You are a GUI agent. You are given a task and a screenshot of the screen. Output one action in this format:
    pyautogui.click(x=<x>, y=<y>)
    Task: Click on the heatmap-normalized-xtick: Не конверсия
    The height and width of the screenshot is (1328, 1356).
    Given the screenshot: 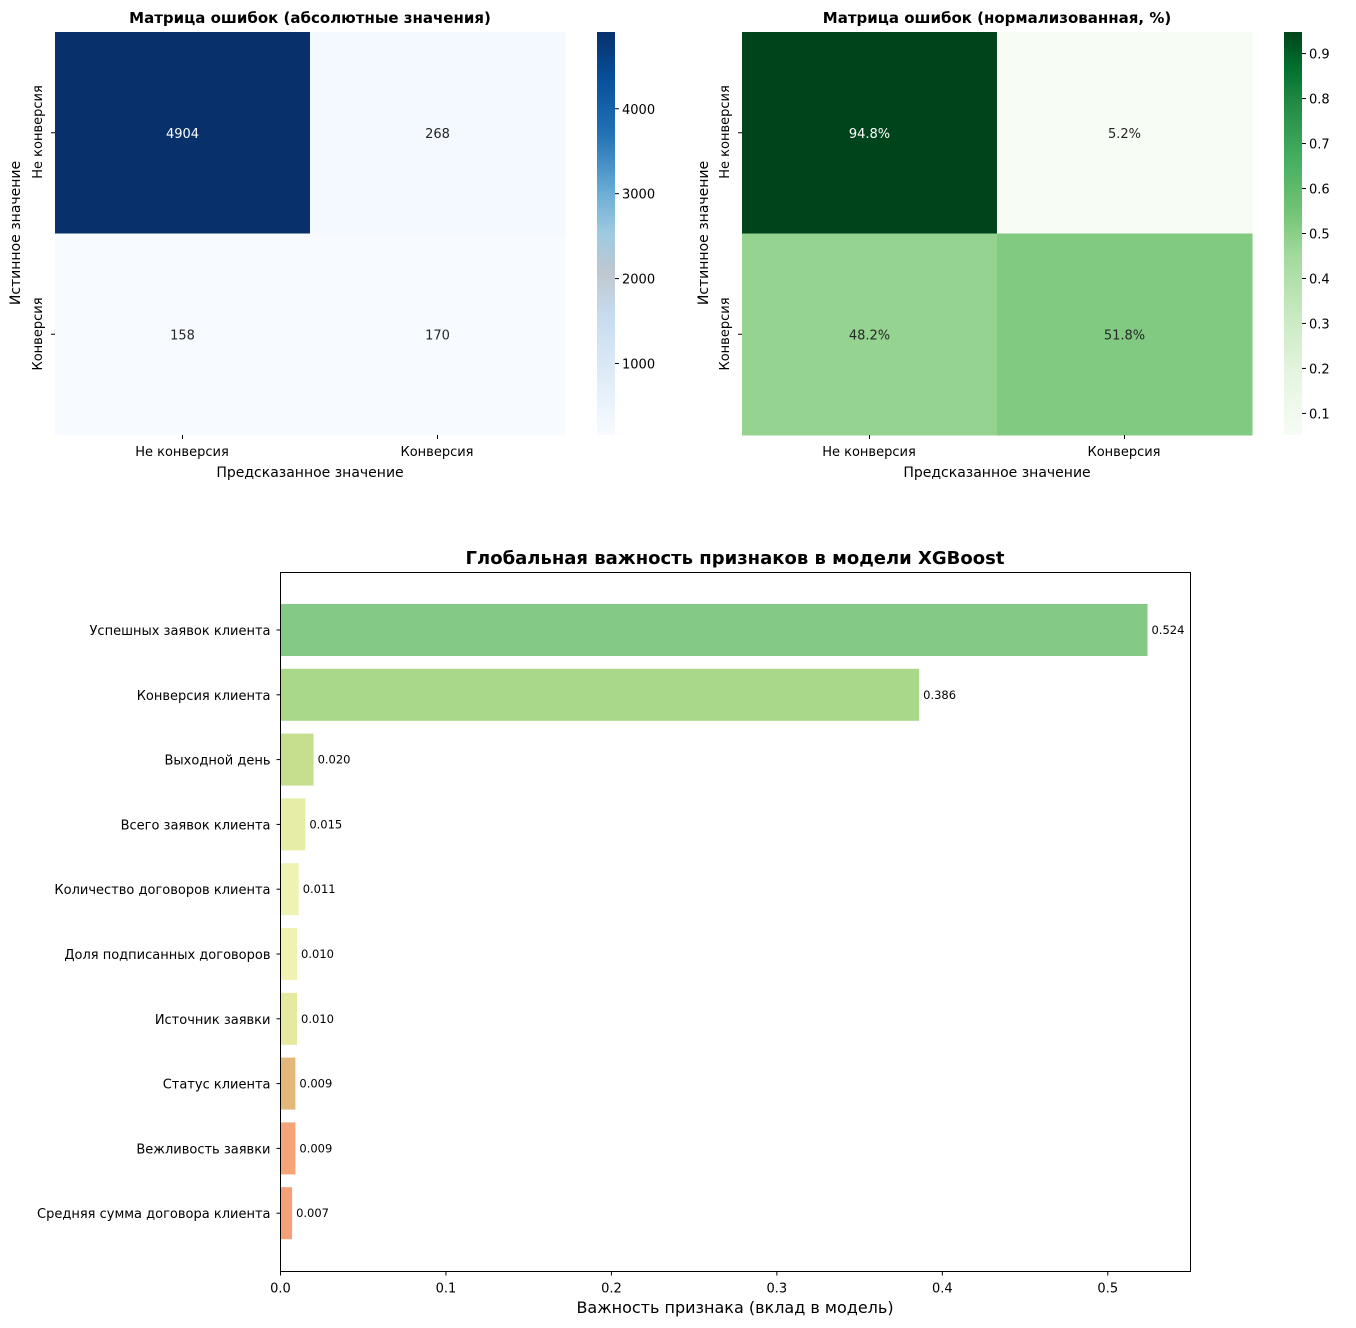 What is the action you would take?
    pyautogui.click(x=869, y=452)
    